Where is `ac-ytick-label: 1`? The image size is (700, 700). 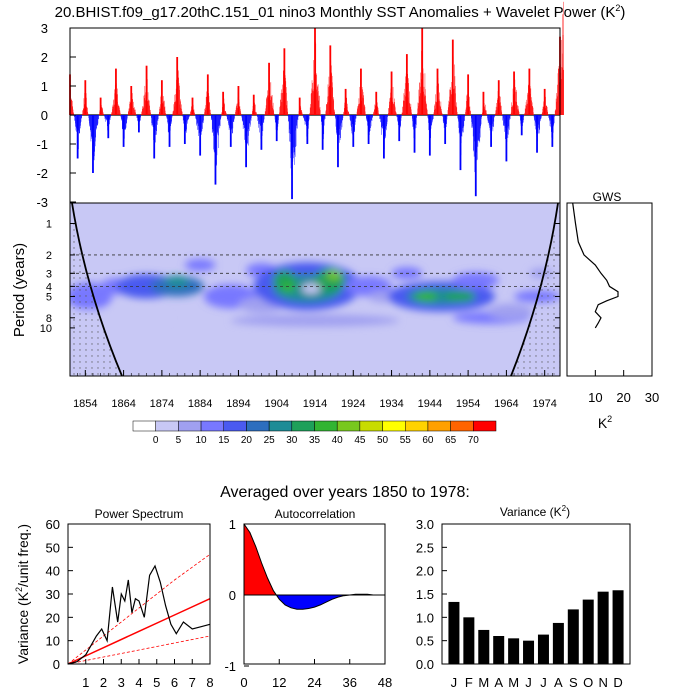
ac-ytick-label: 1 is located at coordinates (232, 524).